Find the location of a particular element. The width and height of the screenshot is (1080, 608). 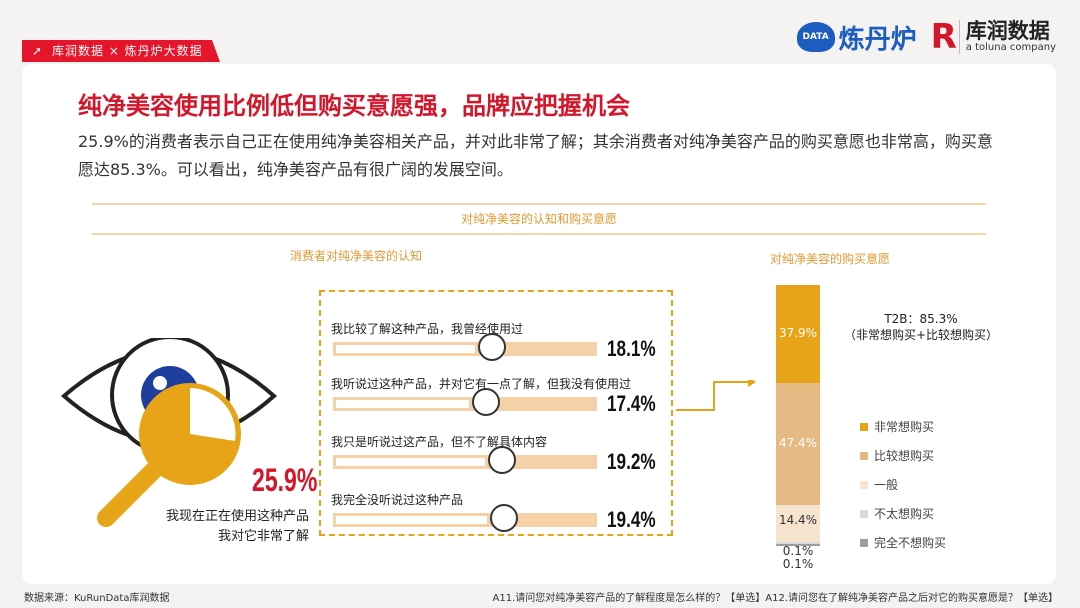

liandanlu-logo: DATA 炼丹炉 is located at coordinates (856, 37).